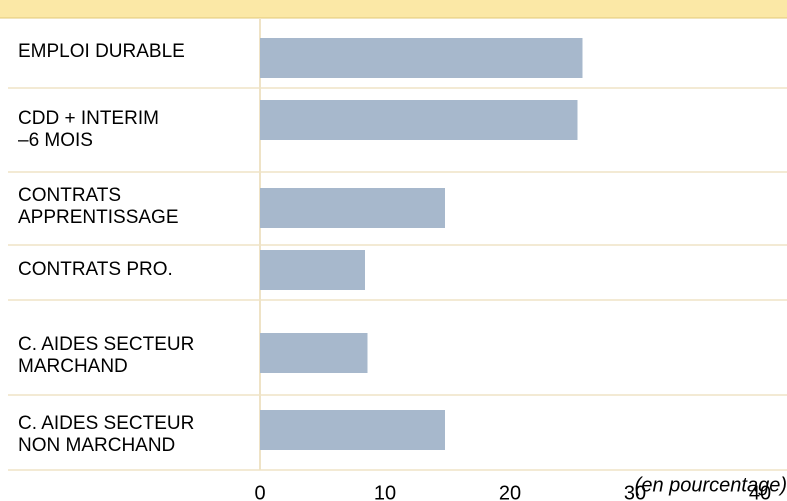 This screenshot has width=787, height=501. Describe the element at coordinates (510, 491) in the screenshot. I see `x-tick-label: 20` at that location.